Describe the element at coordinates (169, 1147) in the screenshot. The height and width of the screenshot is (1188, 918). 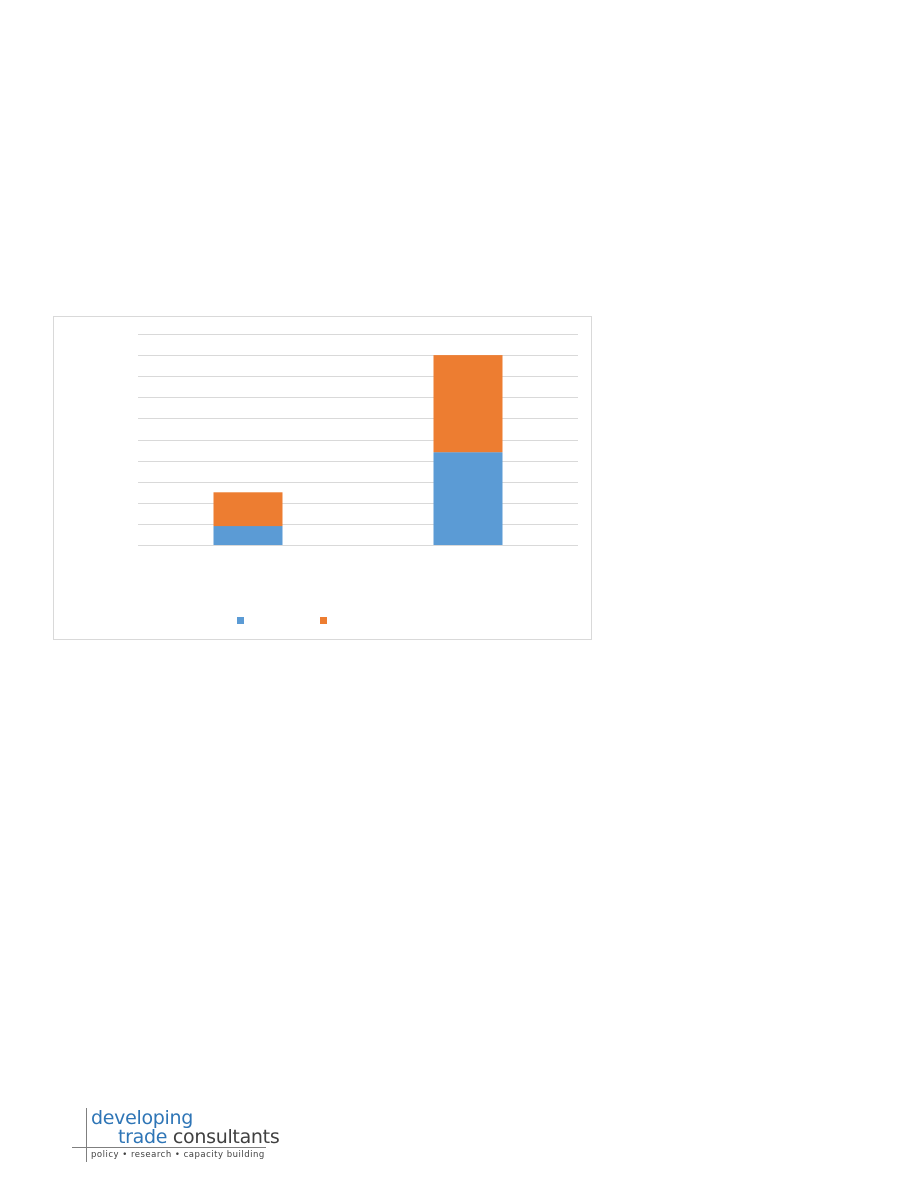
I see `logo-horizontal-rule` at that location.